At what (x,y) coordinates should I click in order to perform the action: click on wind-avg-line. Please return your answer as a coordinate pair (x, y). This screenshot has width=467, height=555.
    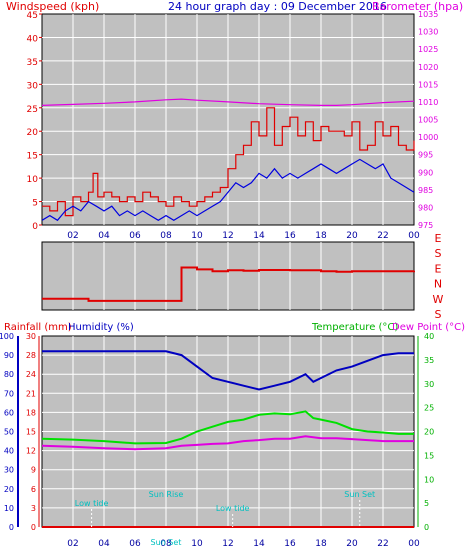
    Looking at the image, I should click on (228, 190).